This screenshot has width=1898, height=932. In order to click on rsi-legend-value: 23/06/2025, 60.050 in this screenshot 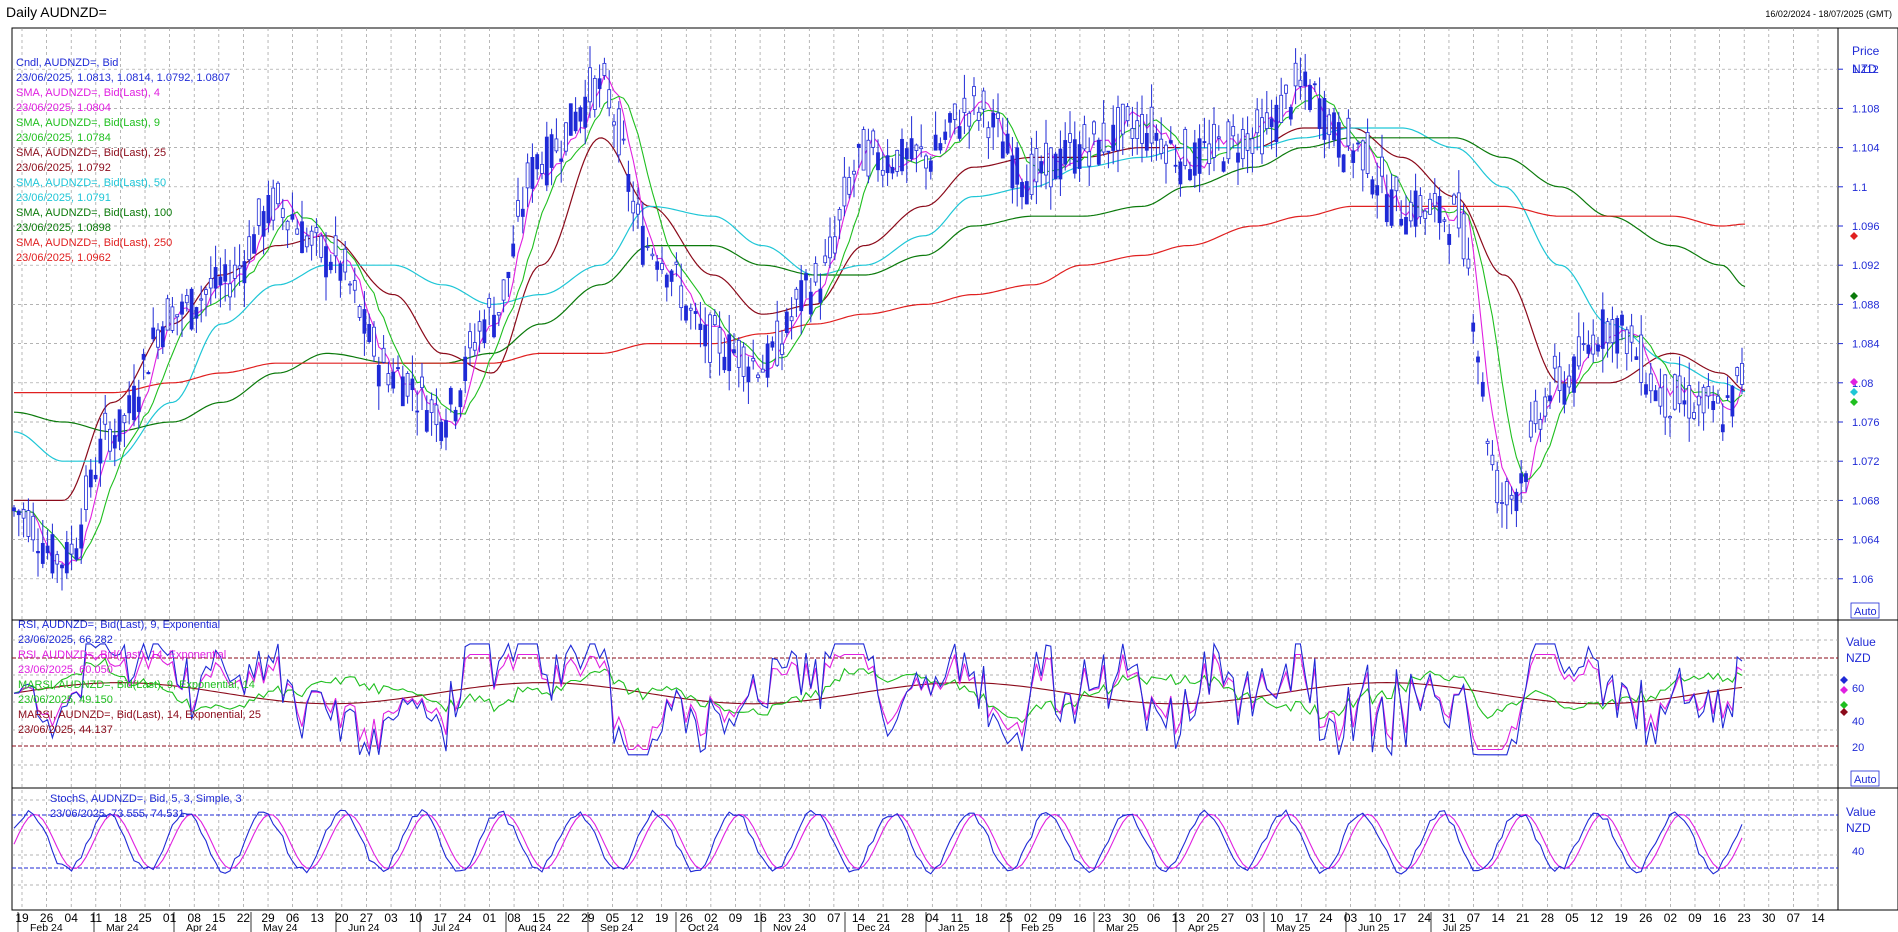, I will do `click(65, 670)`.